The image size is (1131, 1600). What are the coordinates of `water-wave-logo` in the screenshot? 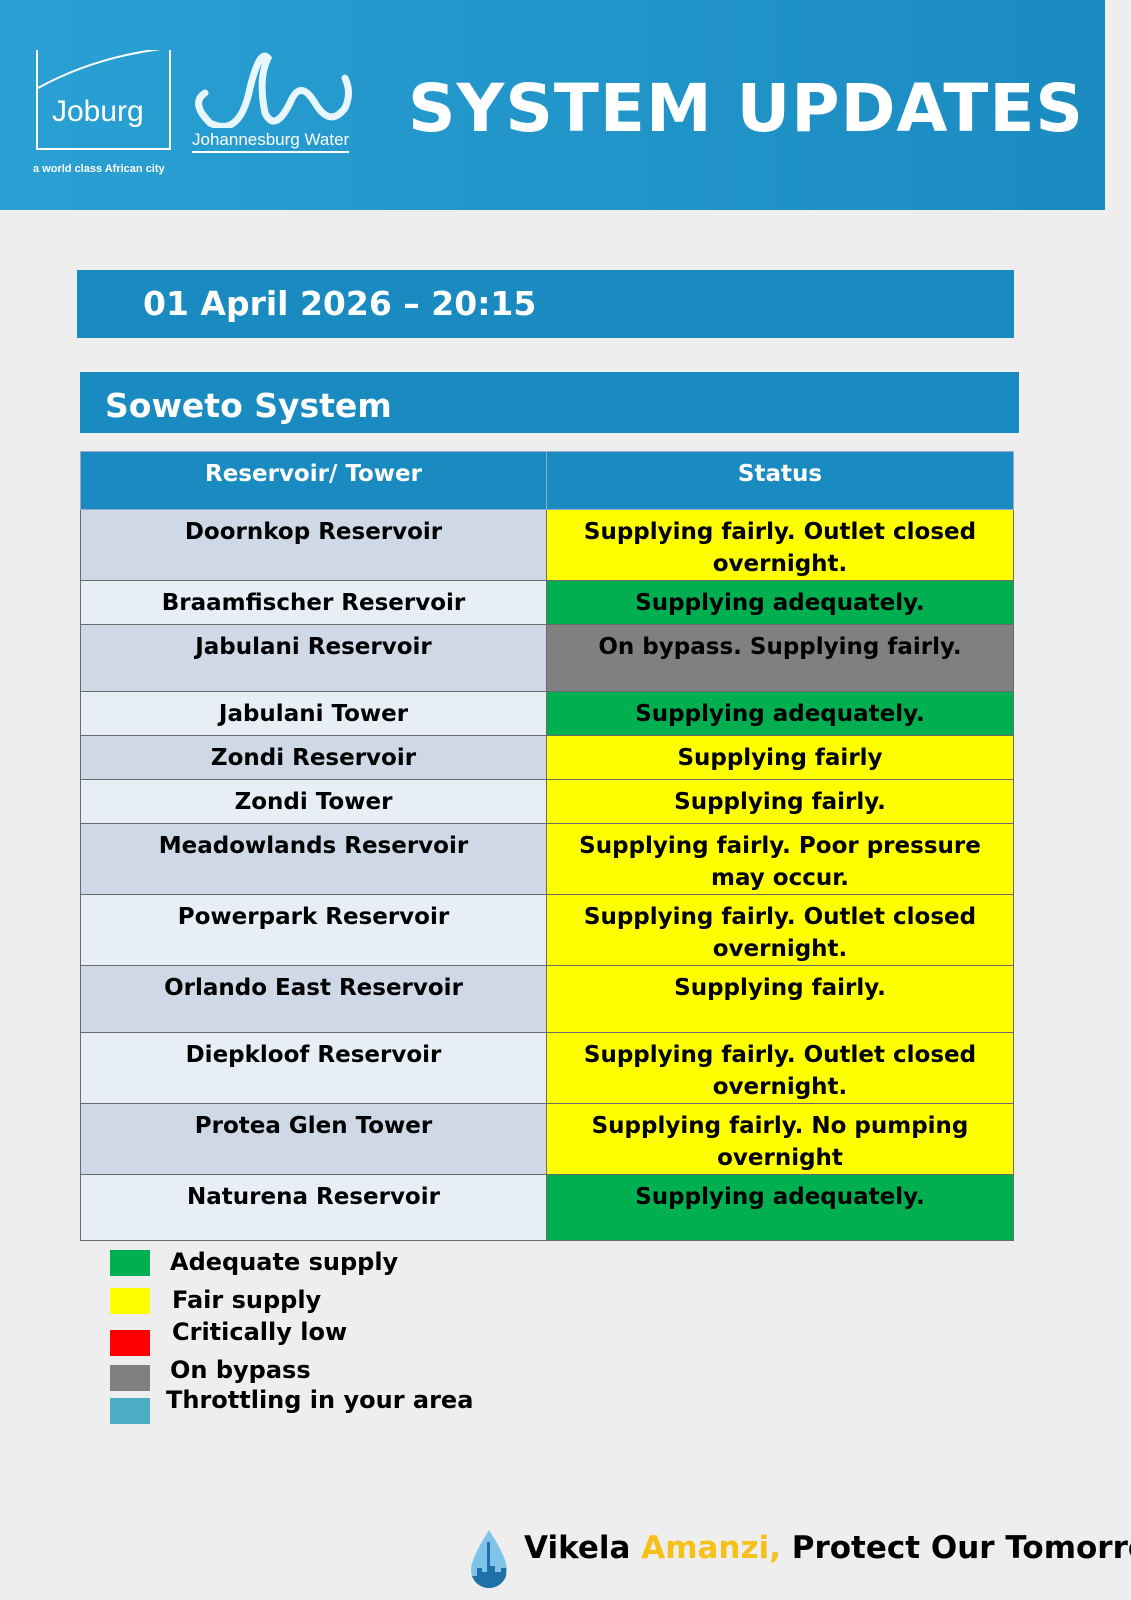 It's located at (273, 90).